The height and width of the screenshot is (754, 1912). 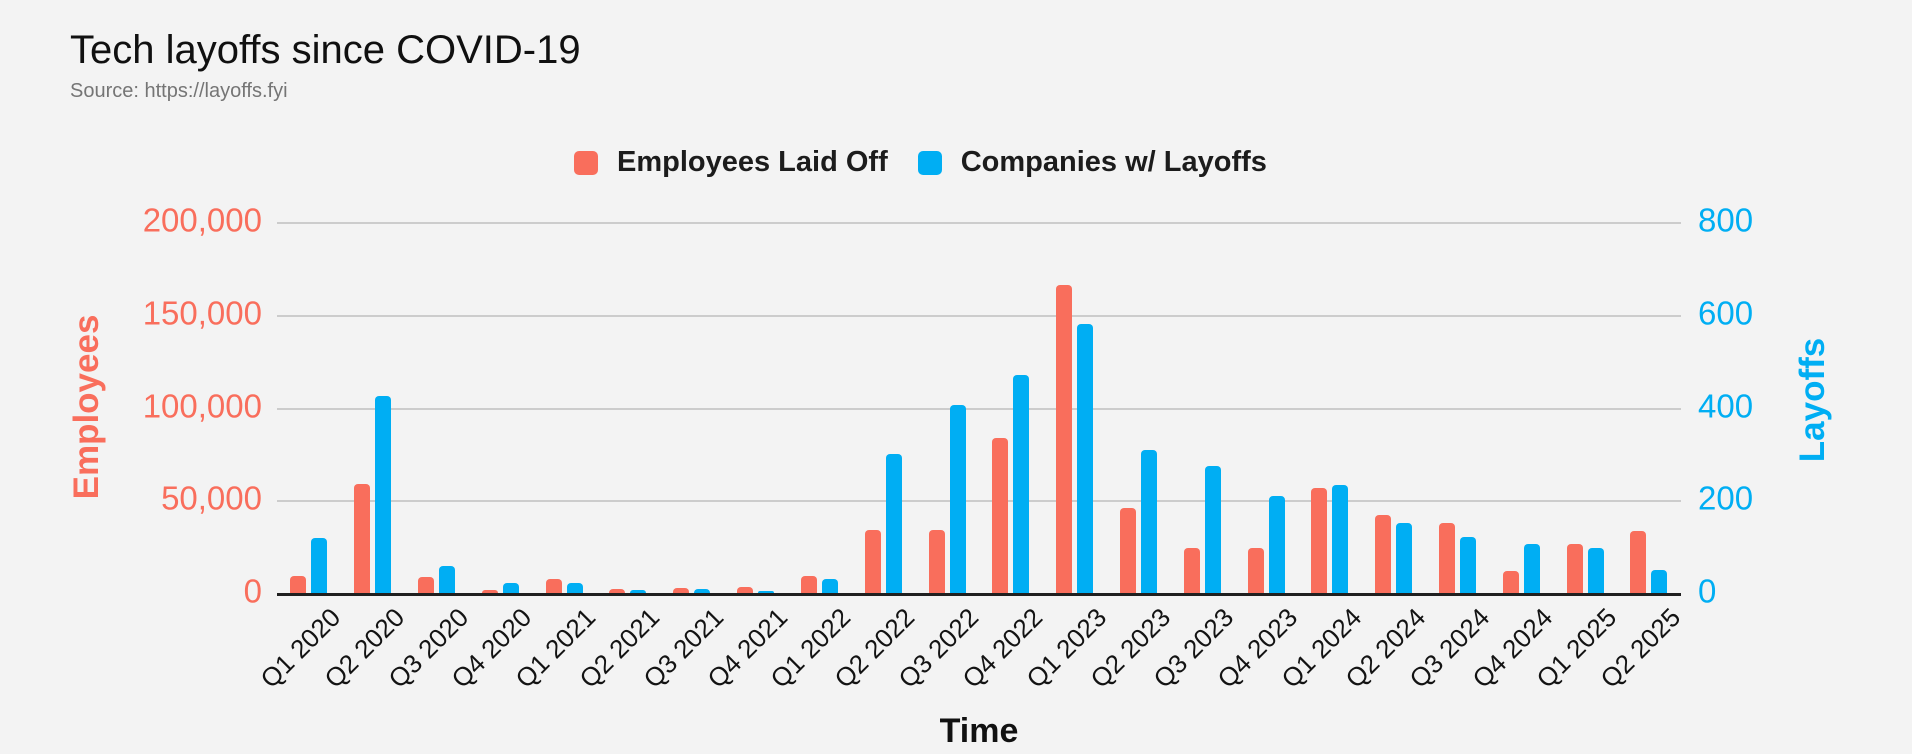 I want to click on right-axis-tick: 200, so click(x=1726, y=498).